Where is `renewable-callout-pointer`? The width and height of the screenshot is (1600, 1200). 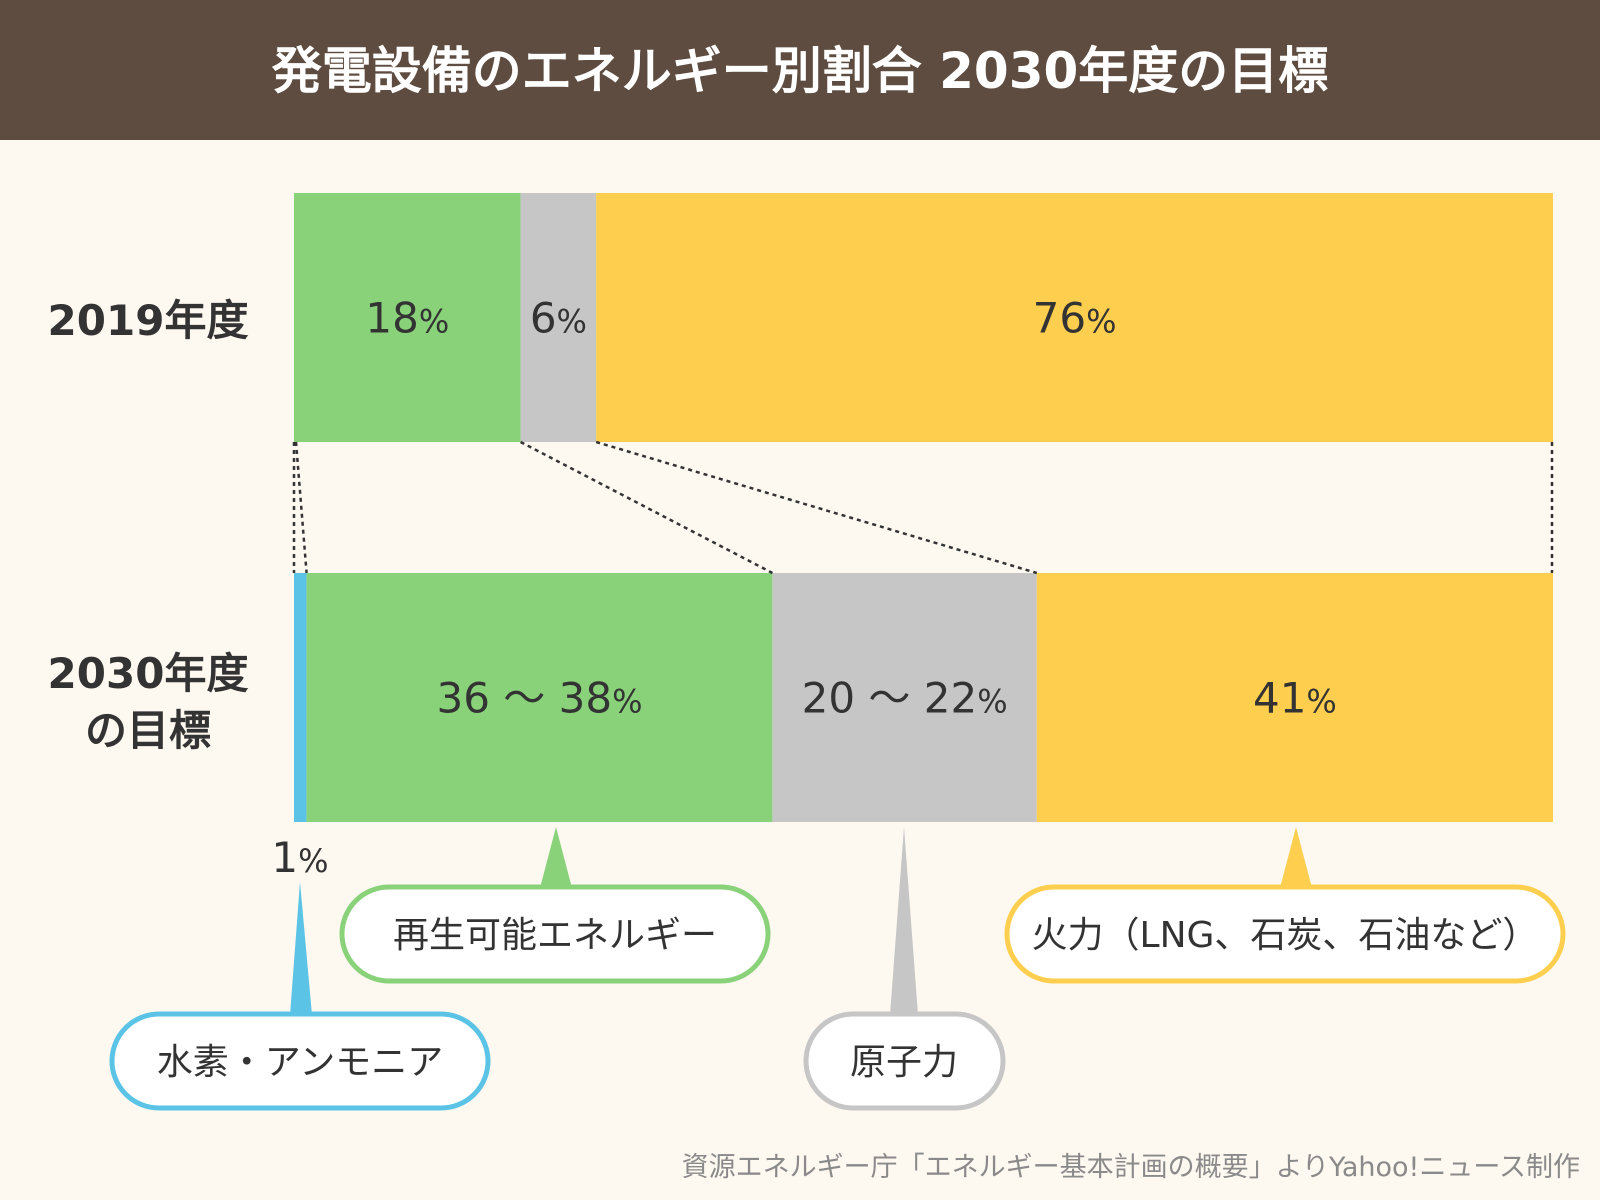 renewable-callout-pointer is located at coordinates (556, 857).